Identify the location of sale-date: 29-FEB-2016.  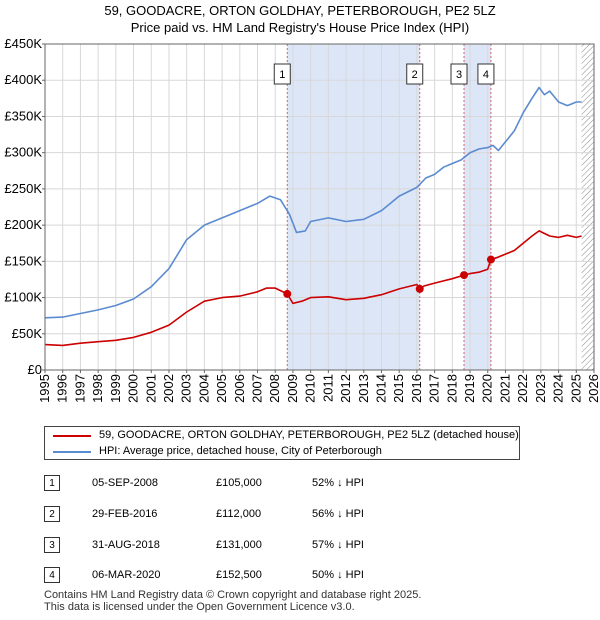
(125, 514).